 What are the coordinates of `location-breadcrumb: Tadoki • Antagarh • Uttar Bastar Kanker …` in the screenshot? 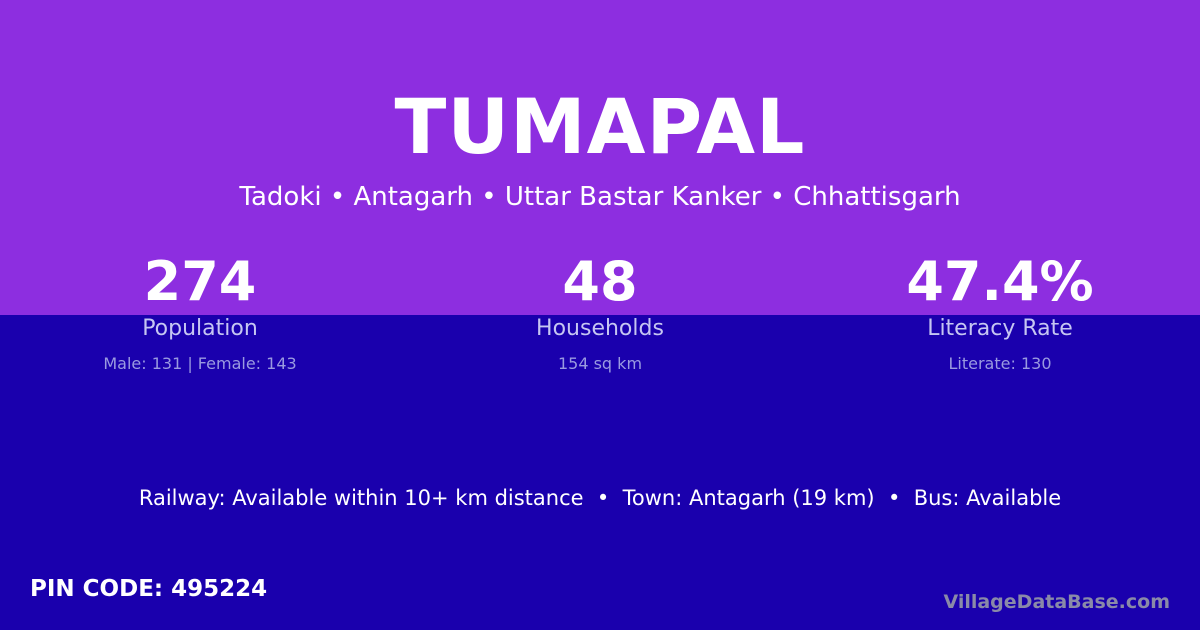 It's located at (600, 197).